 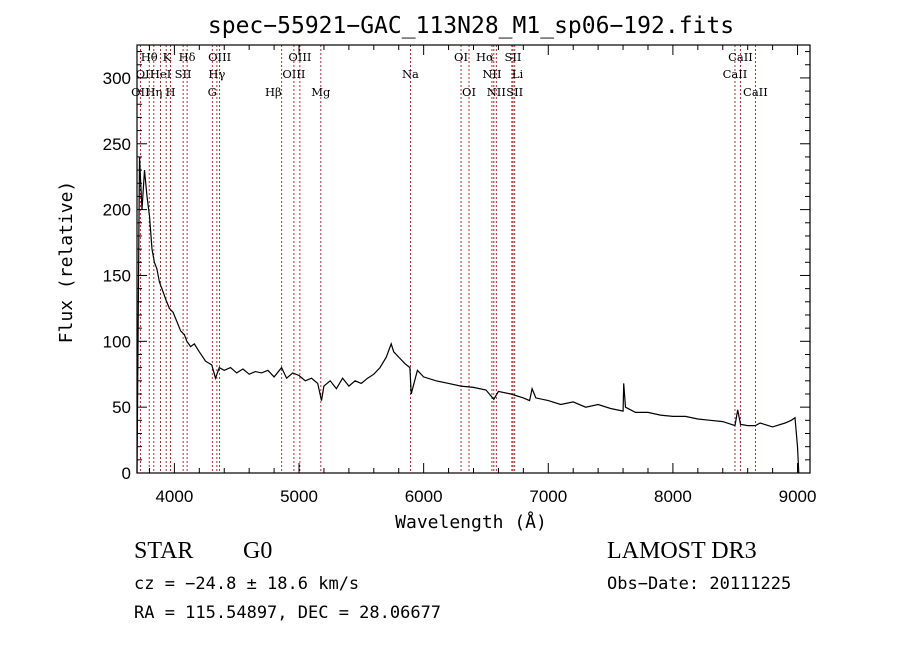 I want to click on line-label: Hη, so click(x=153, y=92).